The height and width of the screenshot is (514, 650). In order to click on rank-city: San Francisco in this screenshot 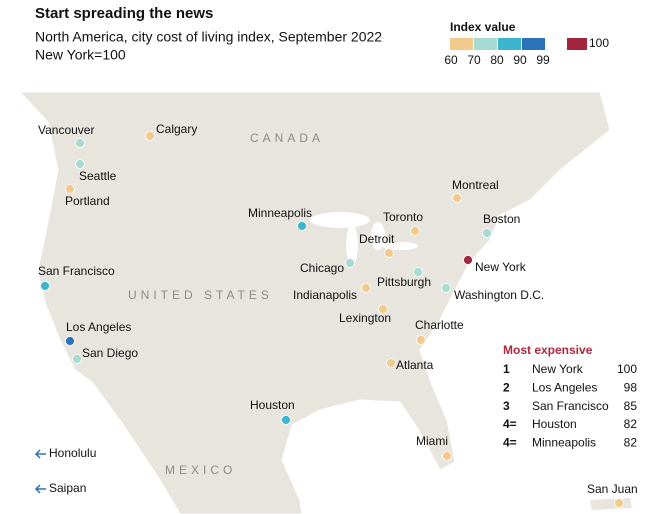, I will do `click(570, 406)`.